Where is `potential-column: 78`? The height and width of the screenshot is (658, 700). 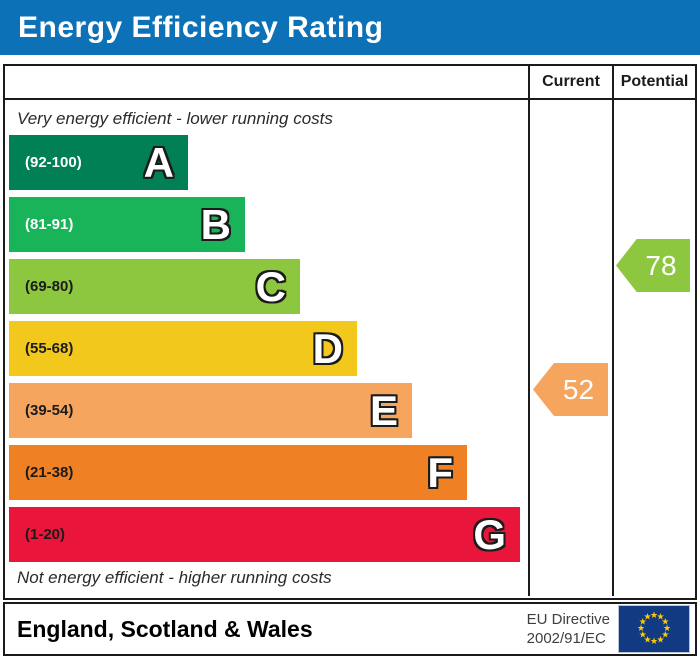
potential-column: 78 is located at coordinates (653, 348).